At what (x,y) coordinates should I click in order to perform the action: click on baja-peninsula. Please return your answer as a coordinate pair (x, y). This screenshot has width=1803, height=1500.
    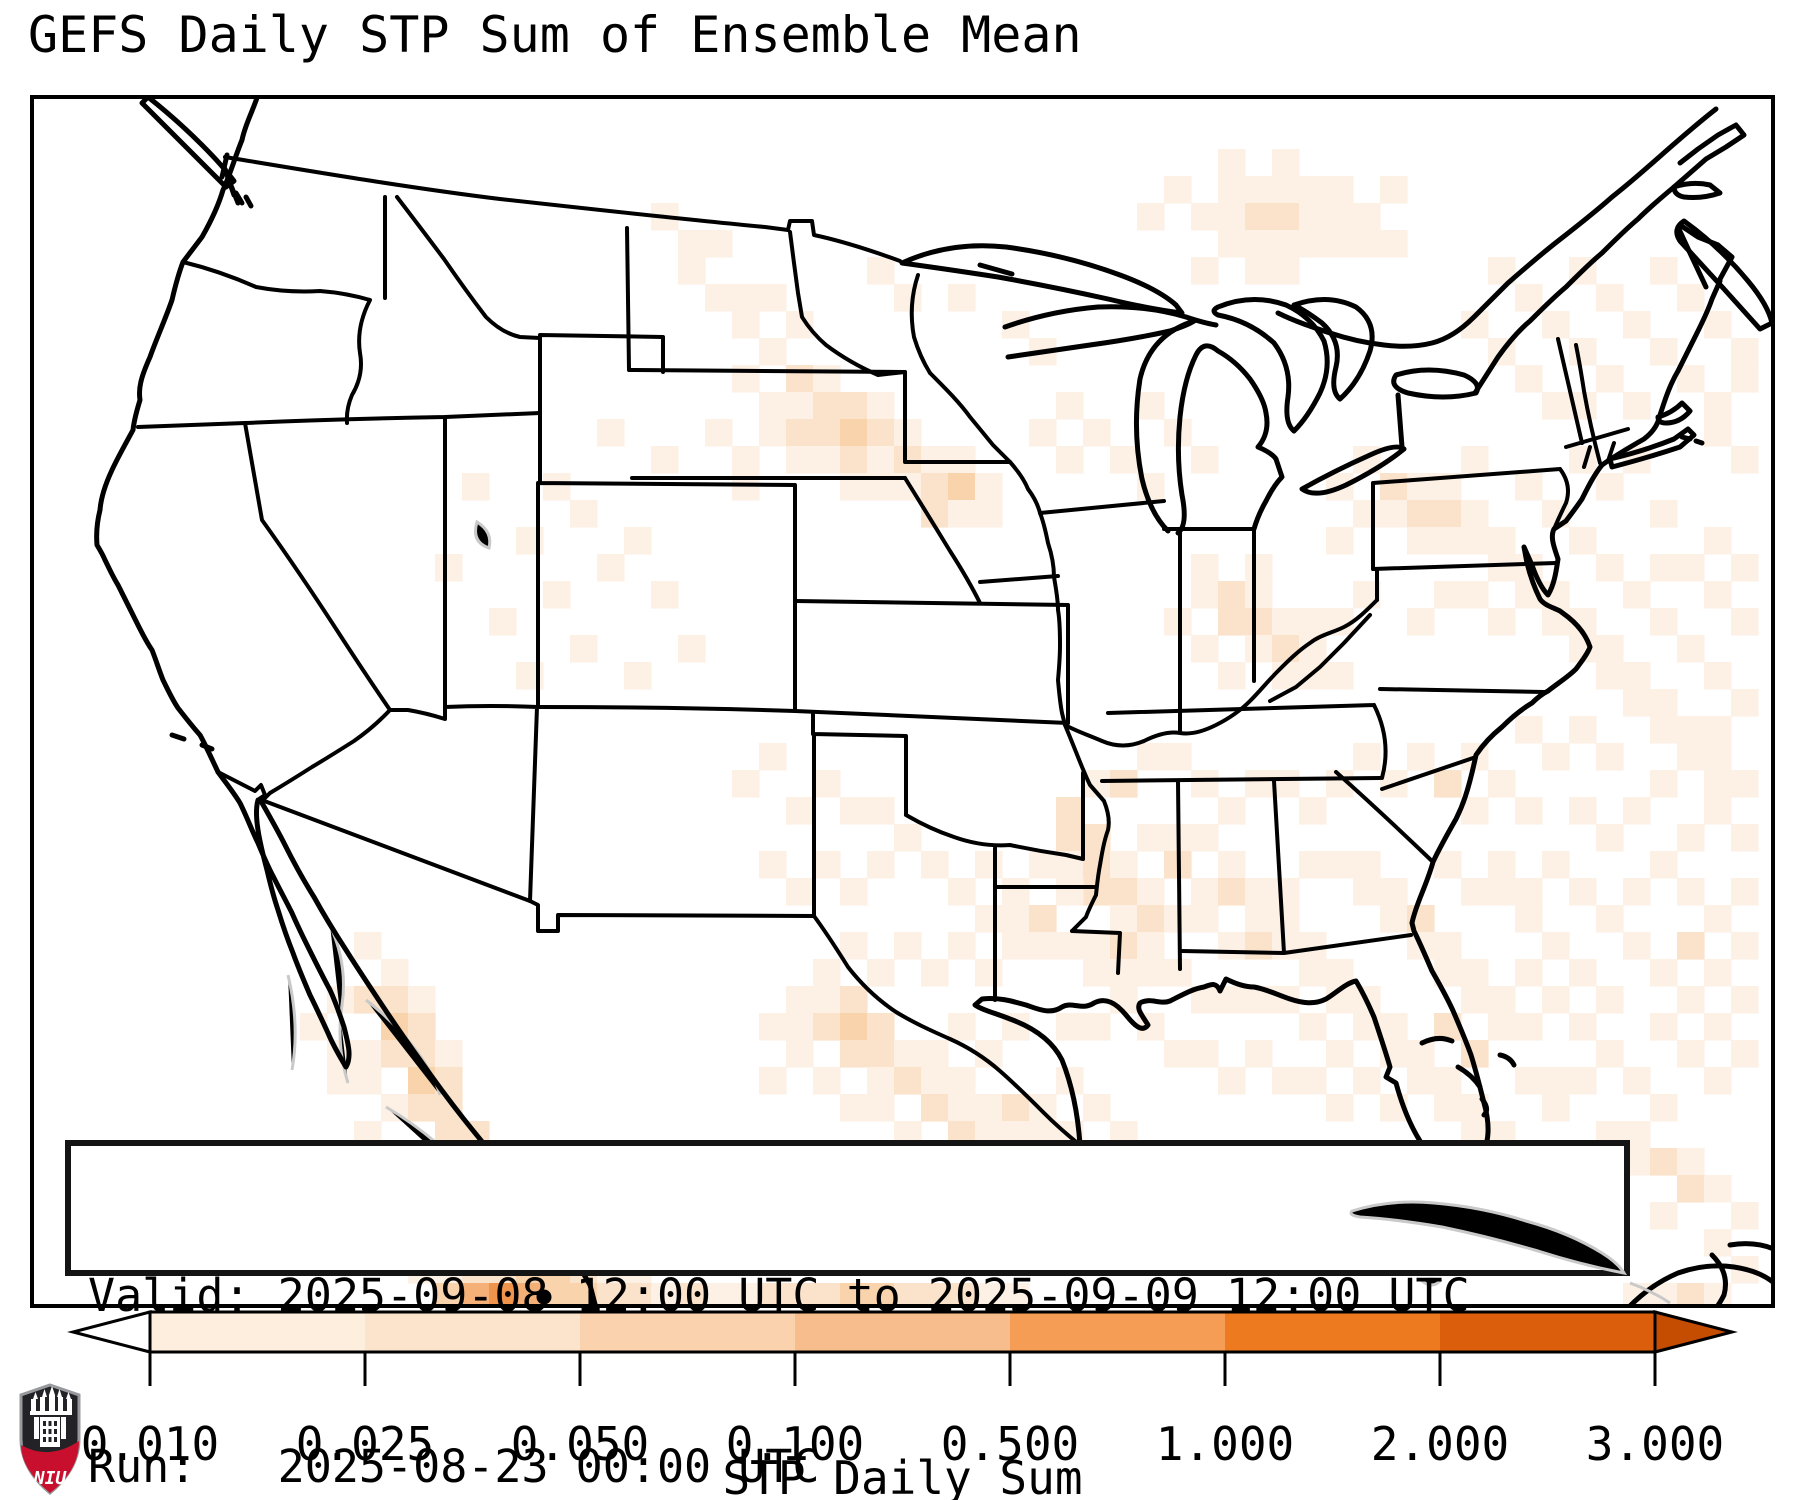
    Looking at the image, I should click on (283, 919).